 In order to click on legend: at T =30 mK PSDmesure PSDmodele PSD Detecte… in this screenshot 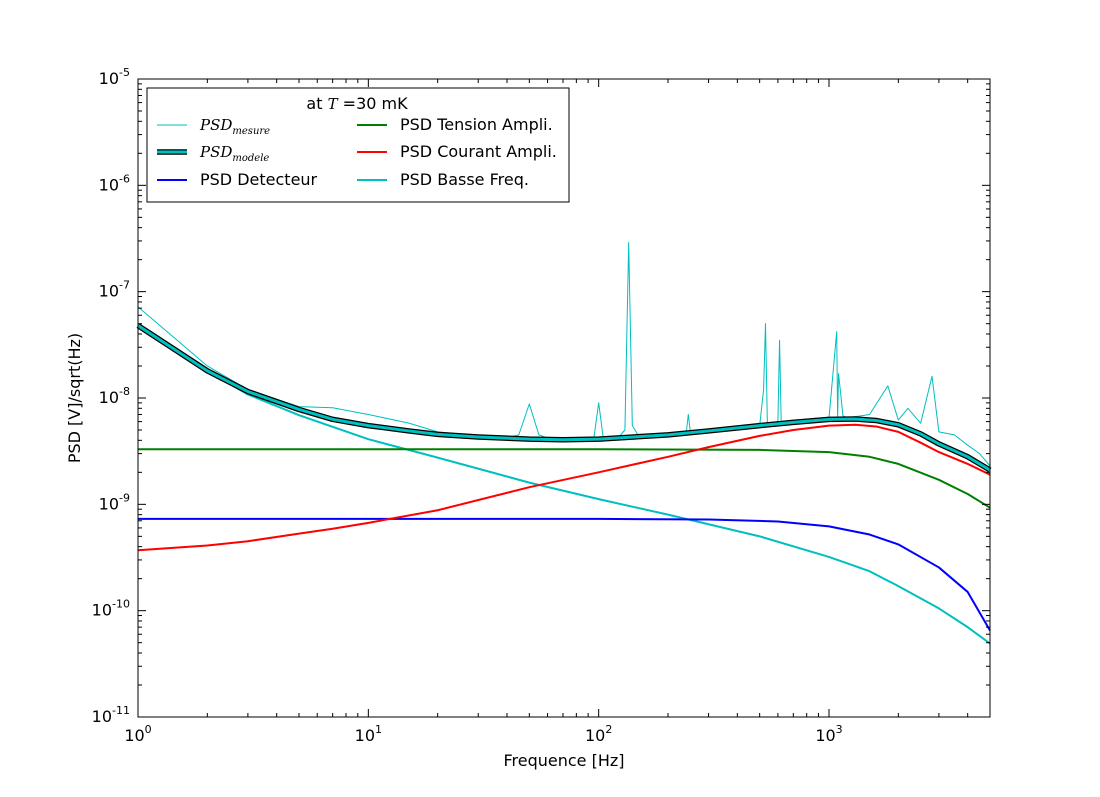, I will do `click(358, 145)`.